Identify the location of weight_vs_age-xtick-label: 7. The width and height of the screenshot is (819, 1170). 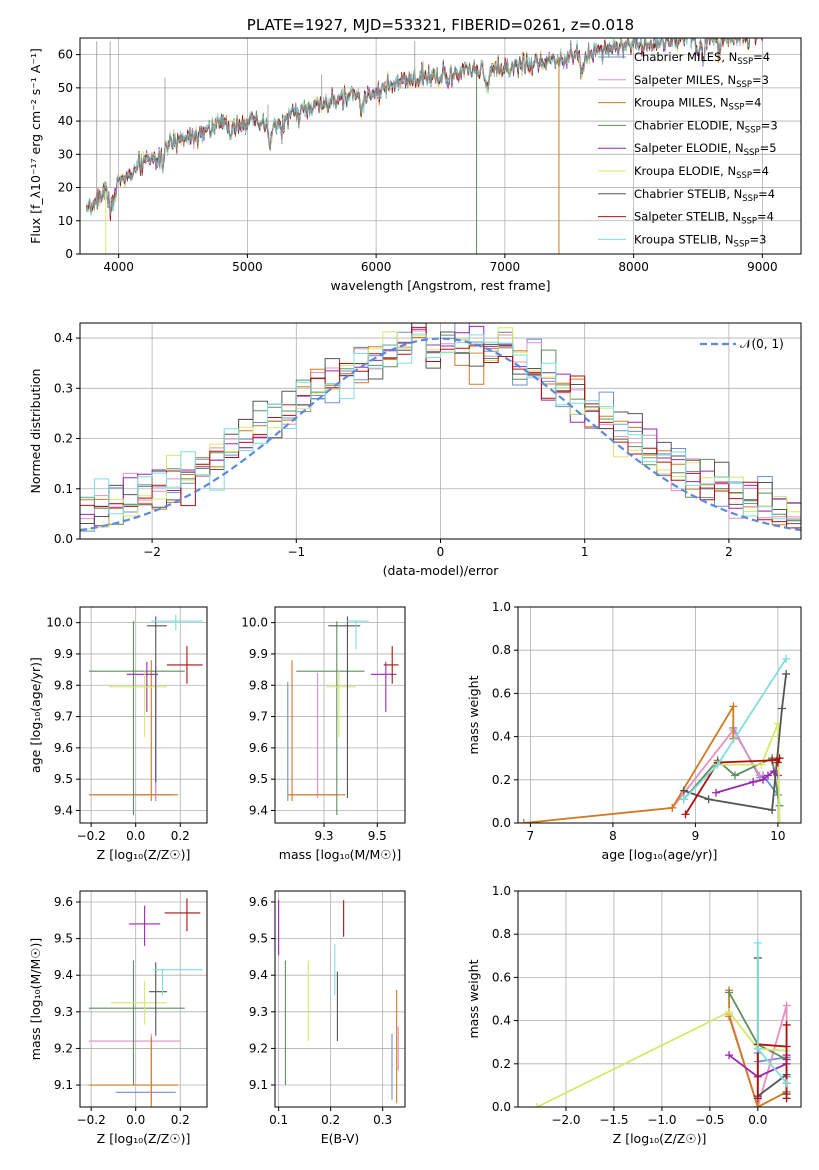
(531, 836).